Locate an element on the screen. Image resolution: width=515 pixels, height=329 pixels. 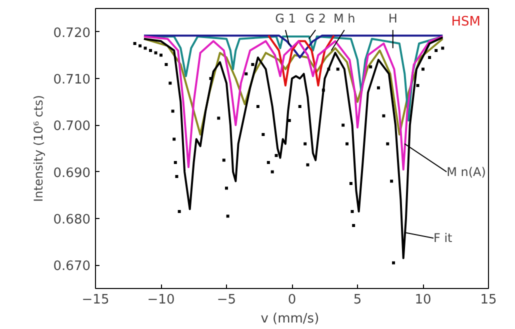
y-tick-label: 0.720 is located at coordinates (71, 33).